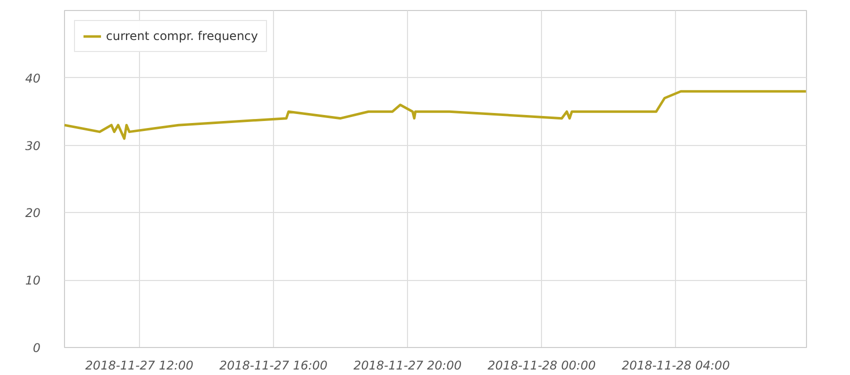 This screenshot has height=375, width=850. I want to click on legend-label: current compr. frequency, so click(182, 36).